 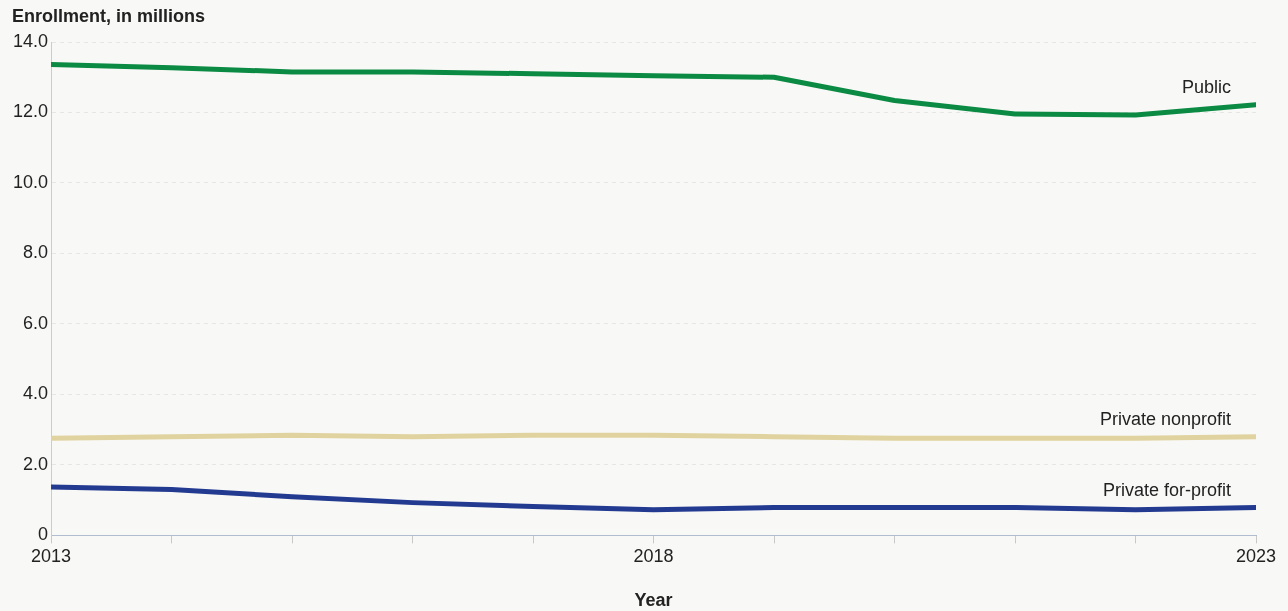 What do you see at coordinates (653, 599) in the screenshot?
I see `x-axis-title: Year` at bounding box center [653, 599].